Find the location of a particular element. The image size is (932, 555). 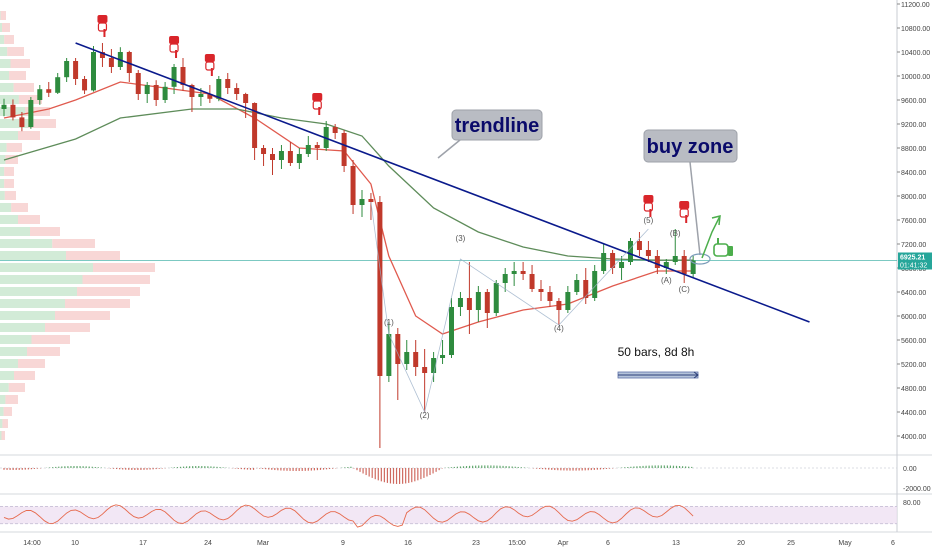

time-tick-label: 16 is located at coordinates (408, 543).